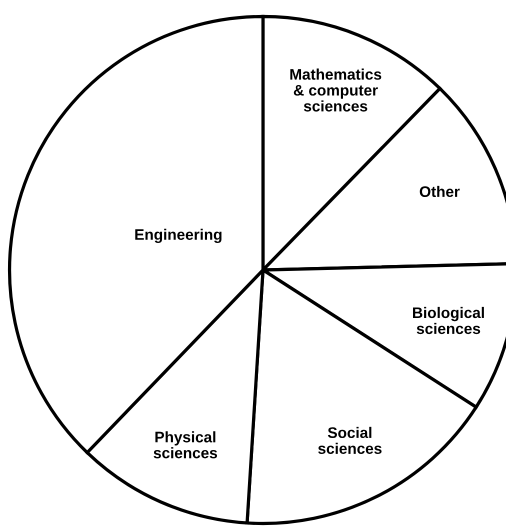 The width and height of the screenshot is (506, 529). I want to click on slice-label: Engineering, so click(178, 236).